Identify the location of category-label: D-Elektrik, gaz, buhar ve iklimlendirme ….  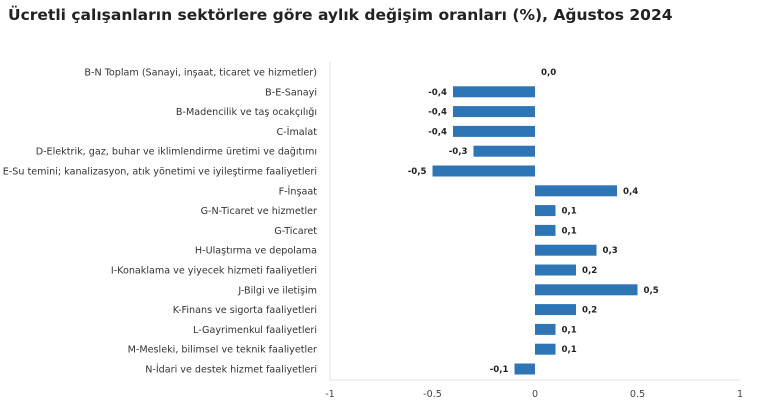
(176, 152).